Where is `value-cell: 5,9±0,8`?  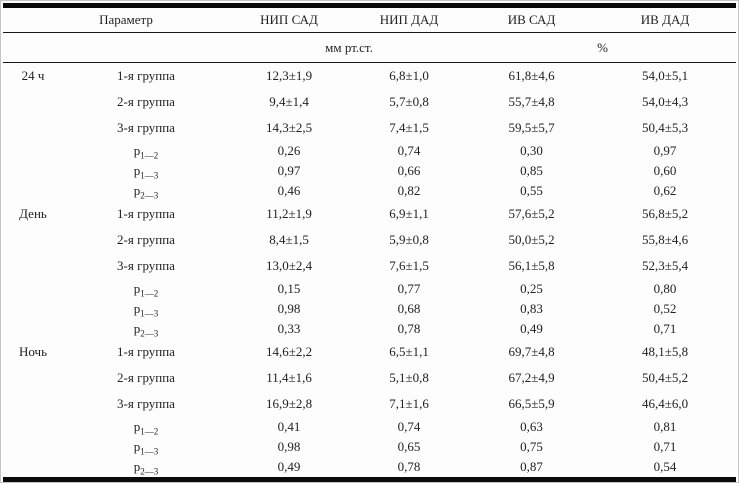 value-cell: 5,9±0,8 is located at coordinates (409, 239).